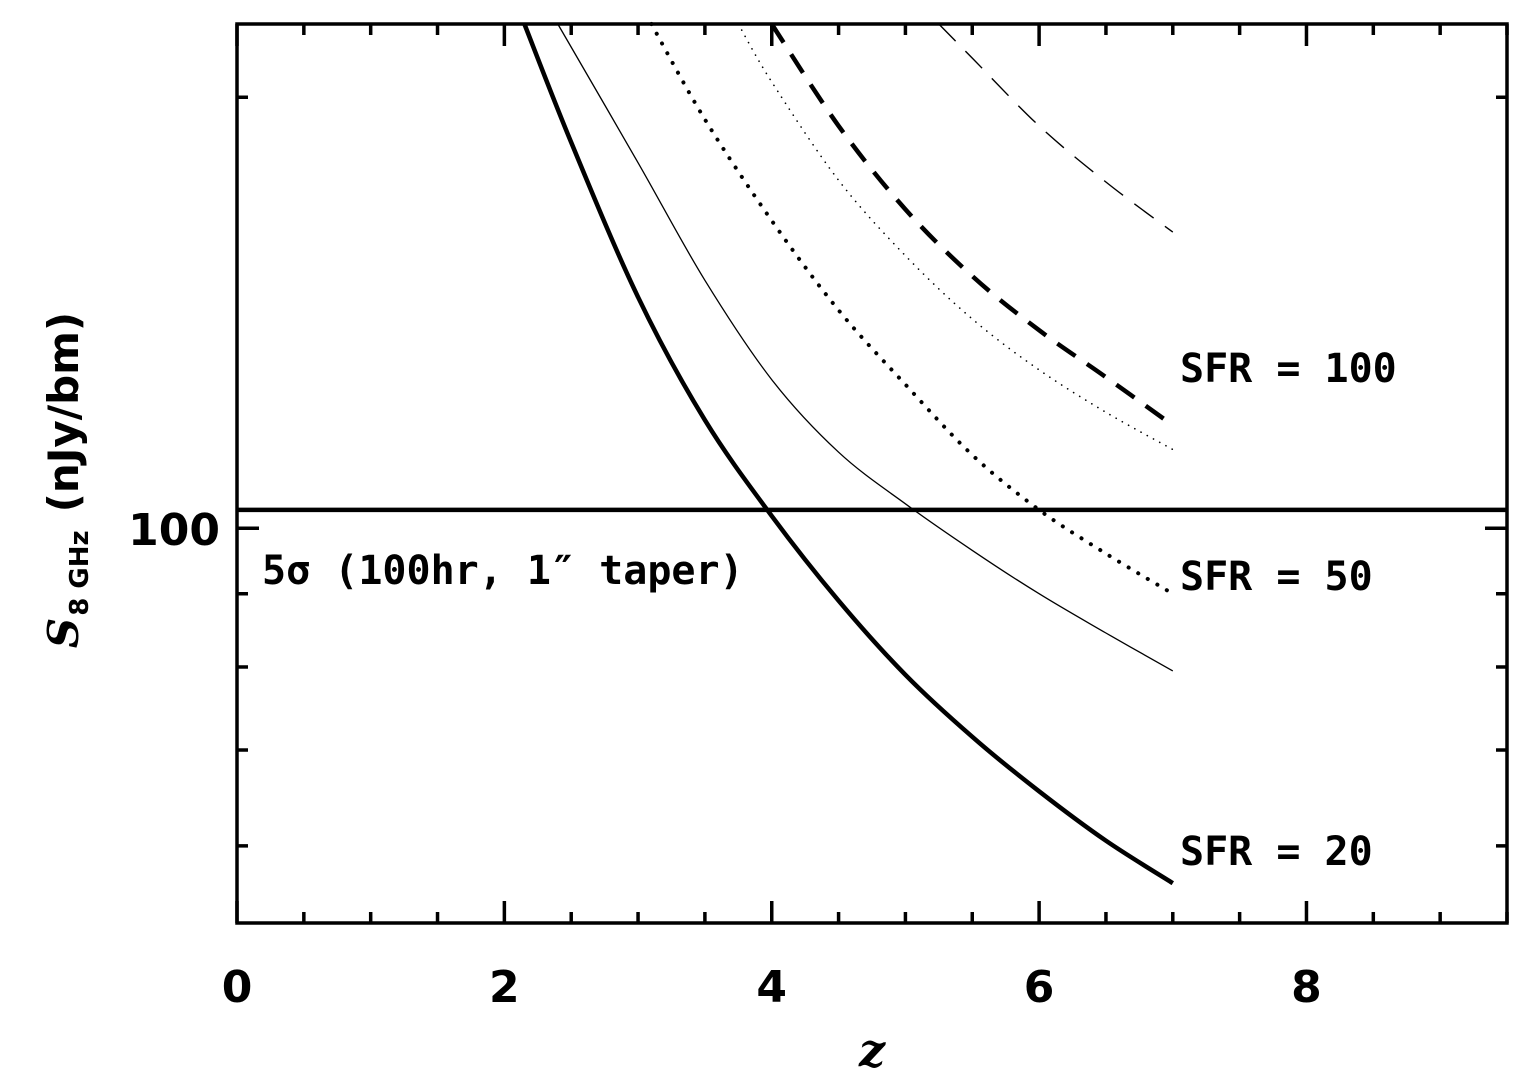  I want to click on annotation-sfr-100: SFR = 100, so click(1288, 369).